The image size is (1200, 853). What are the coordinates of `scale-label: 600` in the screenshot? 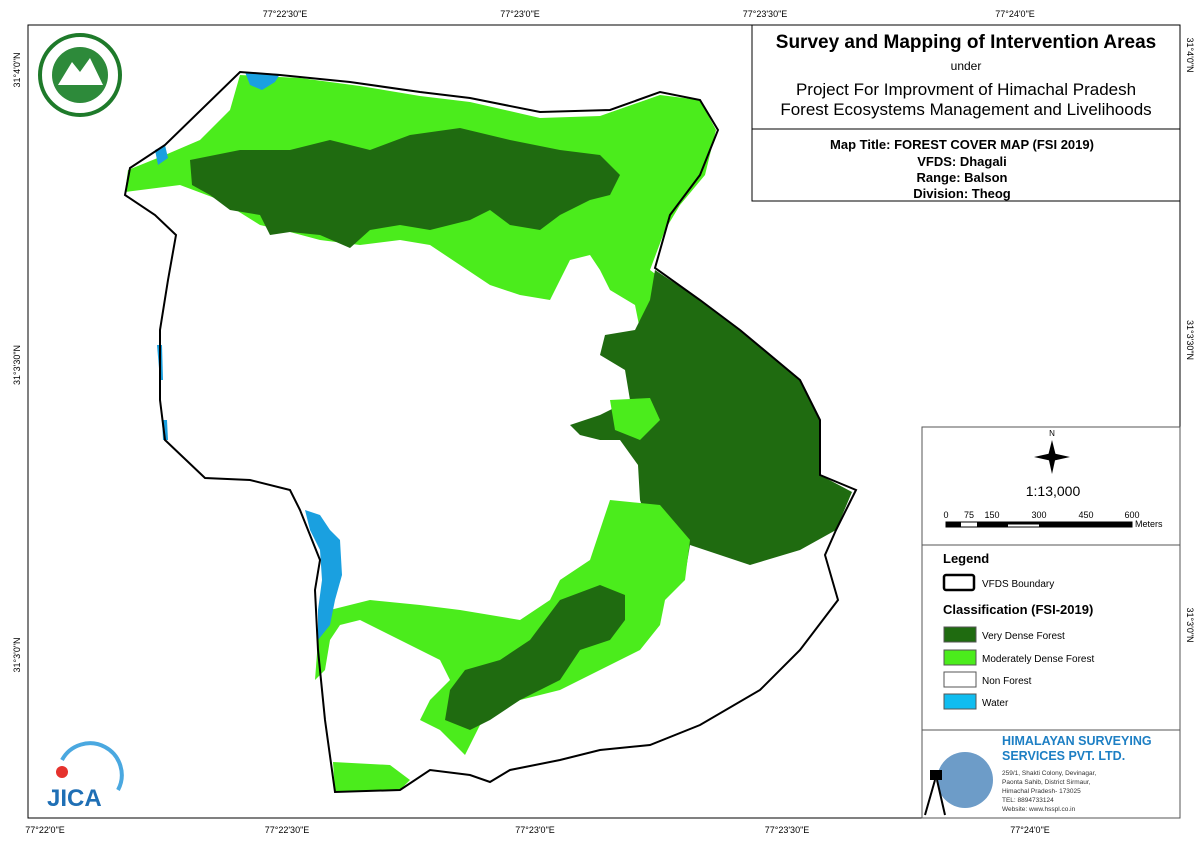 It's located at (1131, 515).